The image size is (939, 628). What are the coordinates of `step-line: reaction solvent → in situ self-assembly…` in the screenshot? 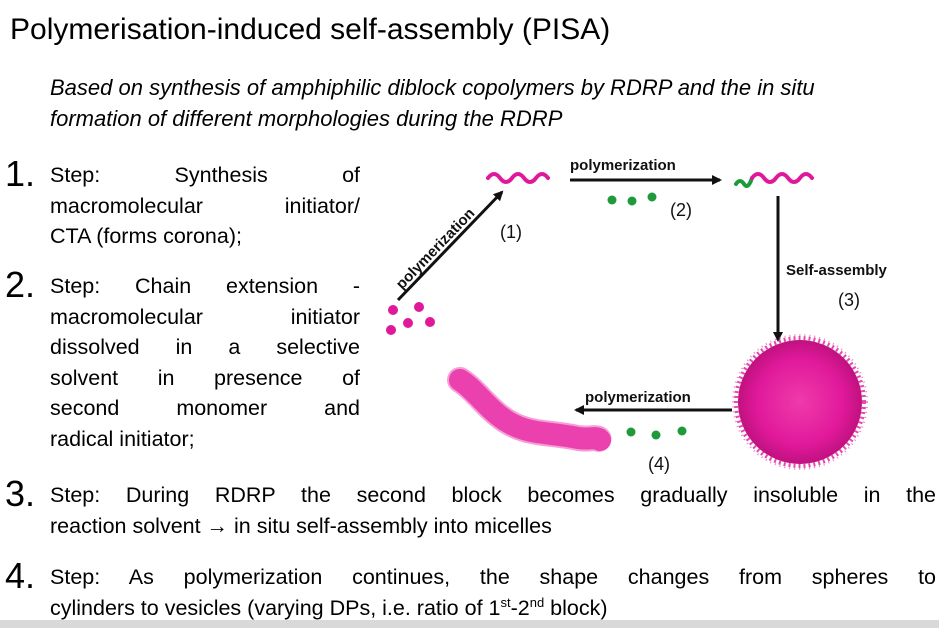 It's located at (301, 525).